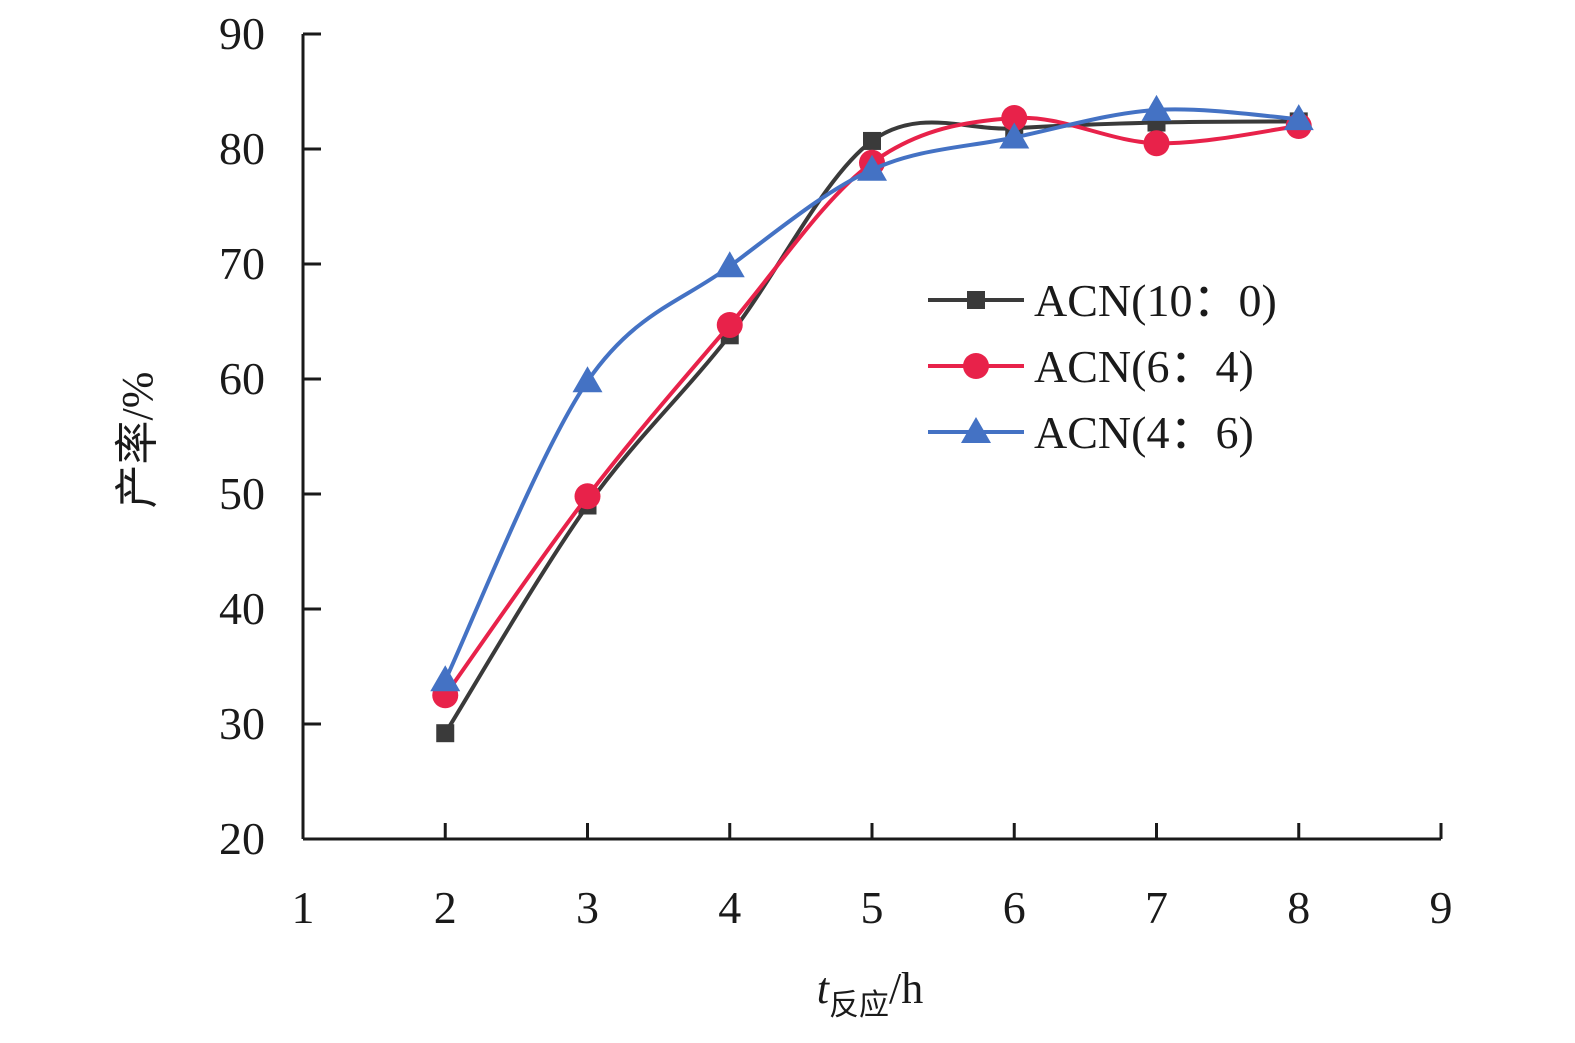  I want to click on x-axis-title-unit: /h, so click(906, 988).